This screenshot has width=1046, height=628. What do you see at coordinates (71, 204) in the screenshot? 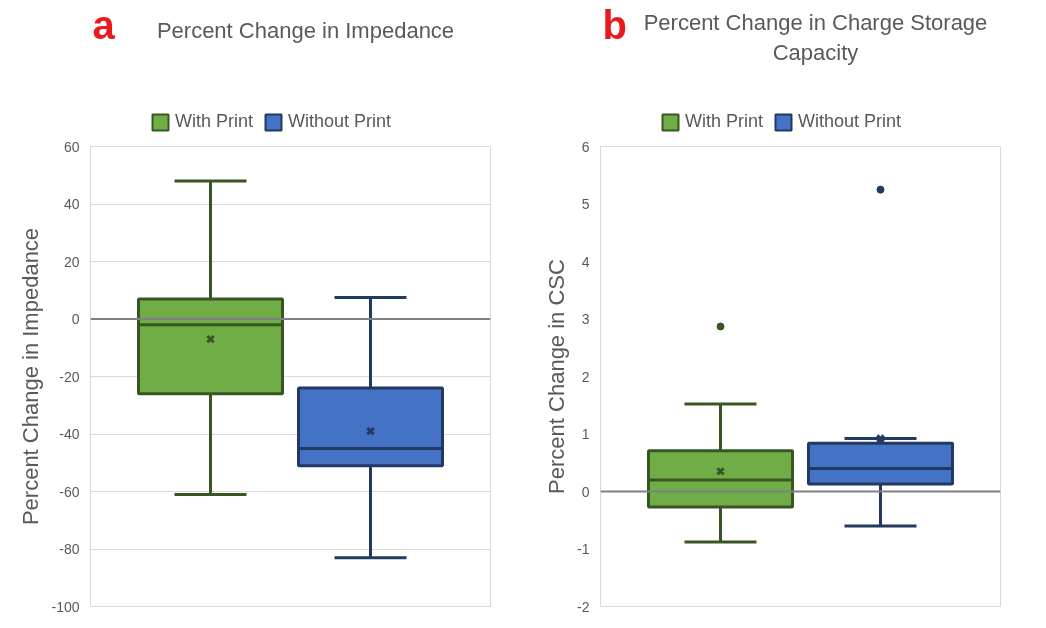
I see `y-tick-label: 40` at bounding box center [71, 204].